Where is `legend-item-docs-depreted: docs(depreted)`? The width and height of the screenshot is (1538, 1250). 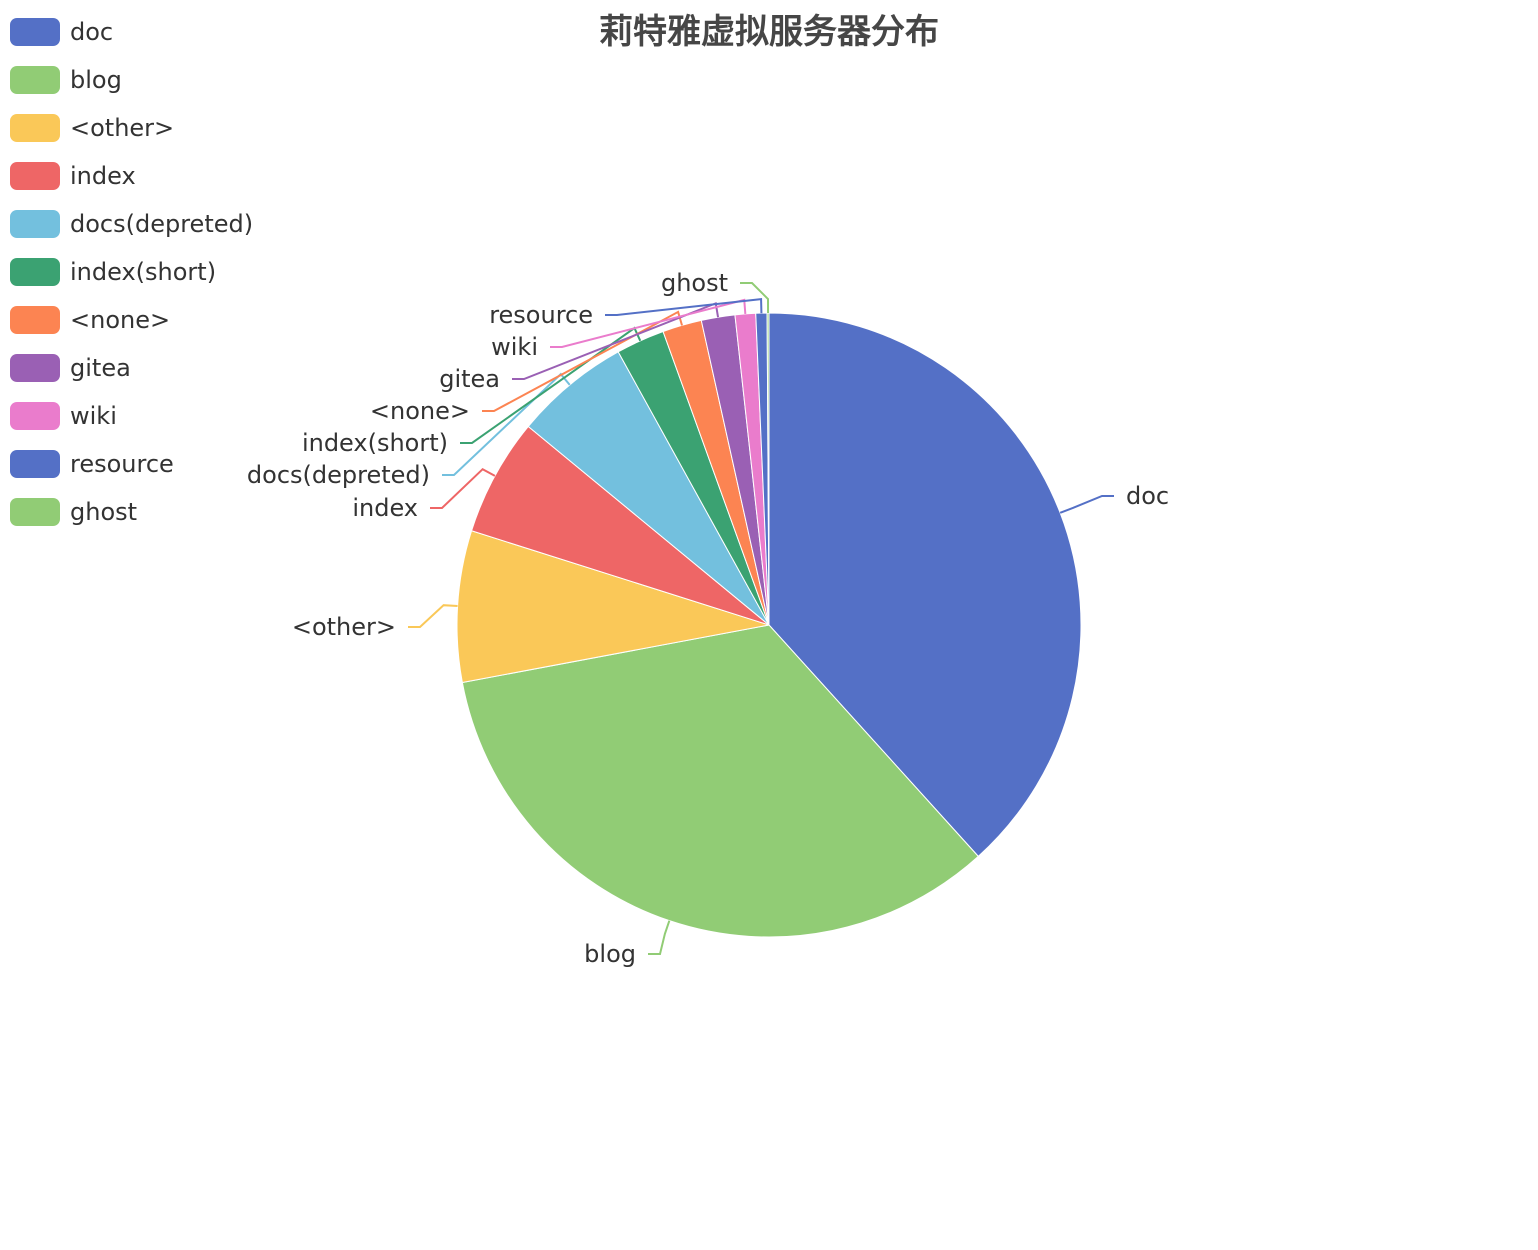
legend-item-docs-depreted: docs(depreted) is located at coordinates (131, 224).